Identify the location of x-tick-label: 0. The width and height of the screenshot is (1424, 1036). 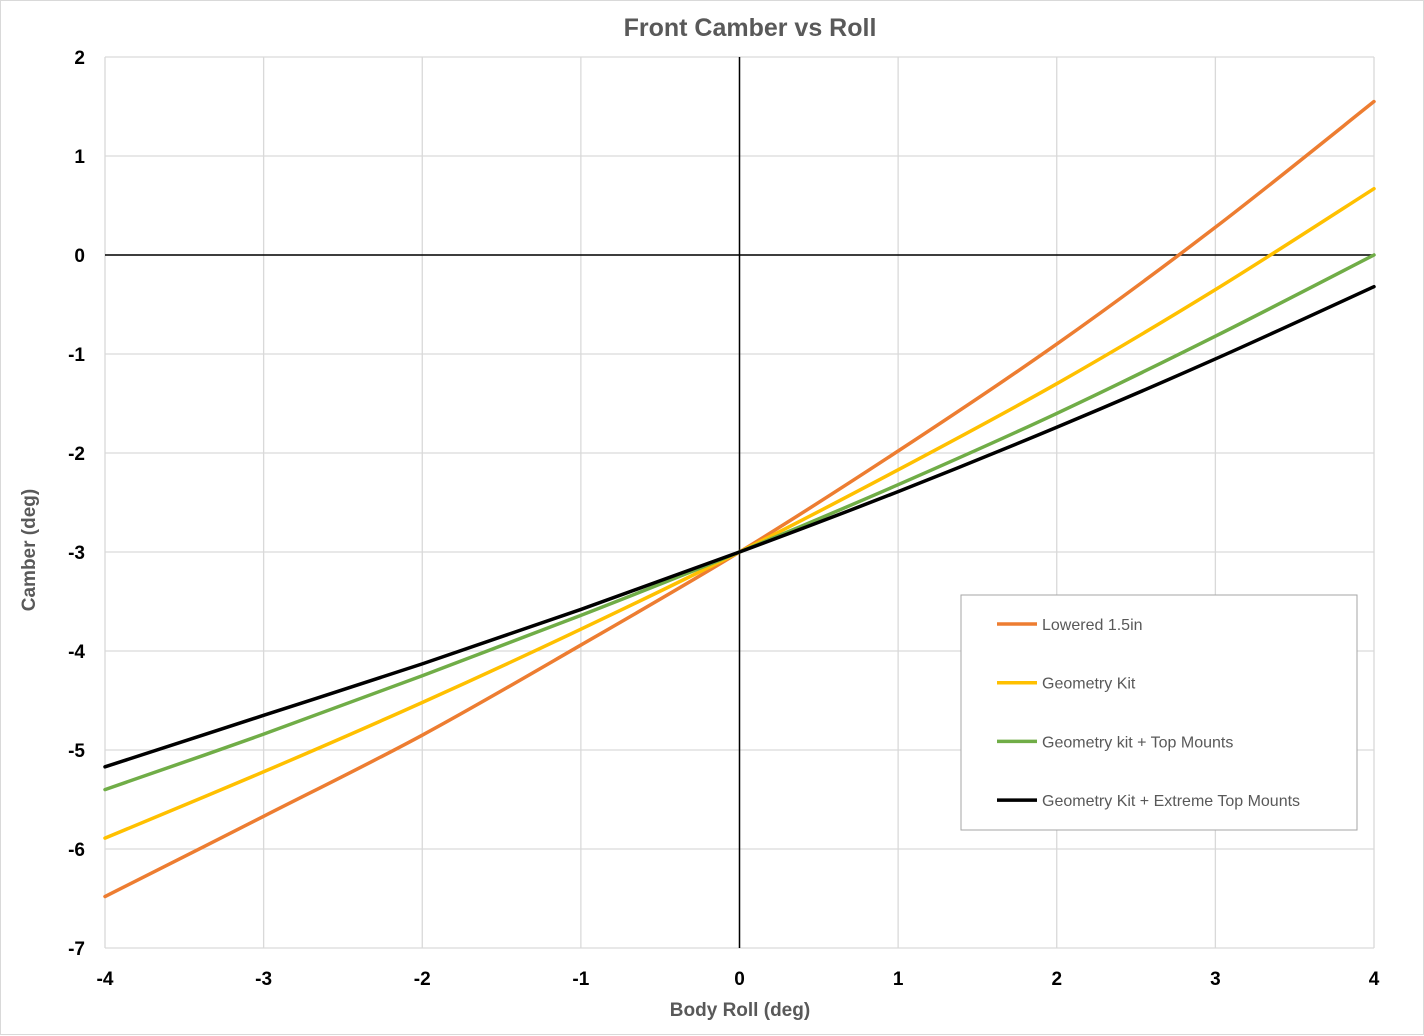
(739, 979).